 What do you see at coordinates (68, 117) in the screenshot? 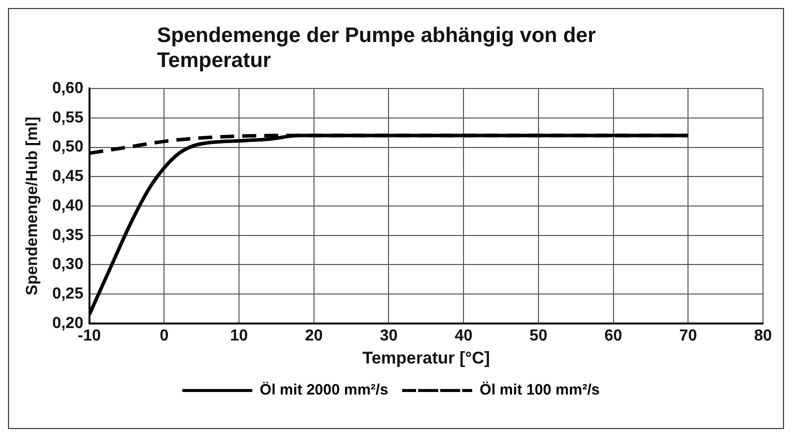
I see `y-tick-label: 0,55` at bounding box center [68, 117].